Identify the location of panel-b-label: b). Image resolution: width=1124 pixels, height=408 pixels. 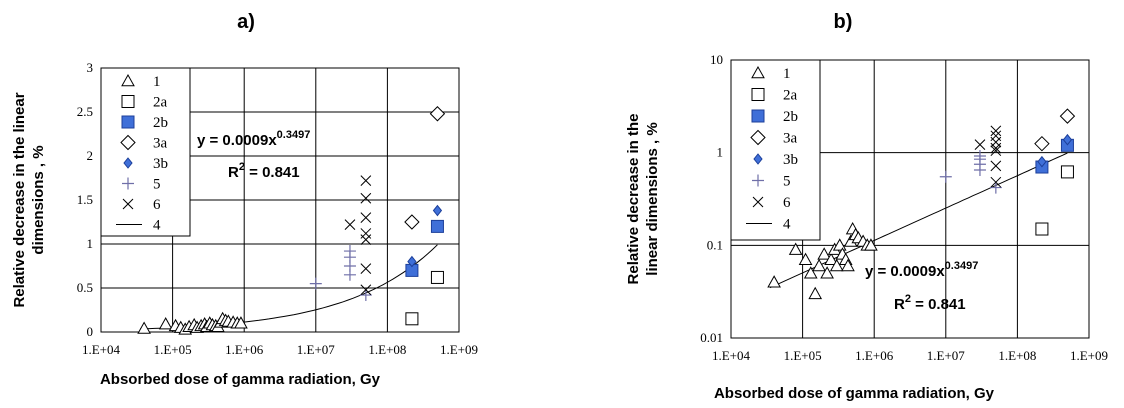
(843, 22).